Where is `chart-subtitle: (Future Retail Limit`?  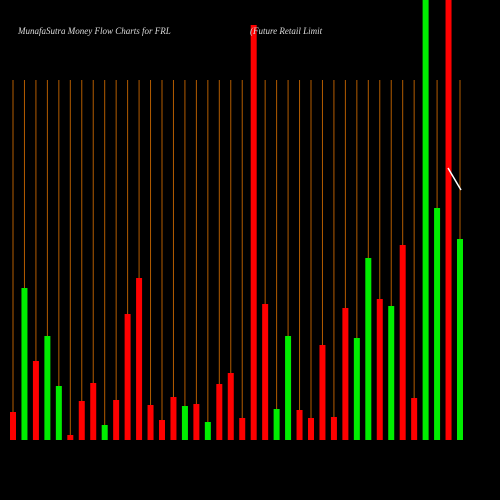 chart-subtitle: (Future Retail Limit is located at coordinates (286, 31).